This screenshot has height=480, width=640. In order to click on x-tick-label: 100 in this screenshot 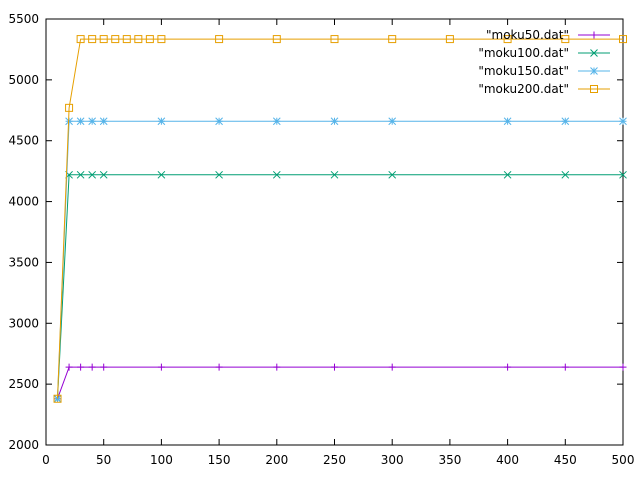, I will do `click(161, 460)`.